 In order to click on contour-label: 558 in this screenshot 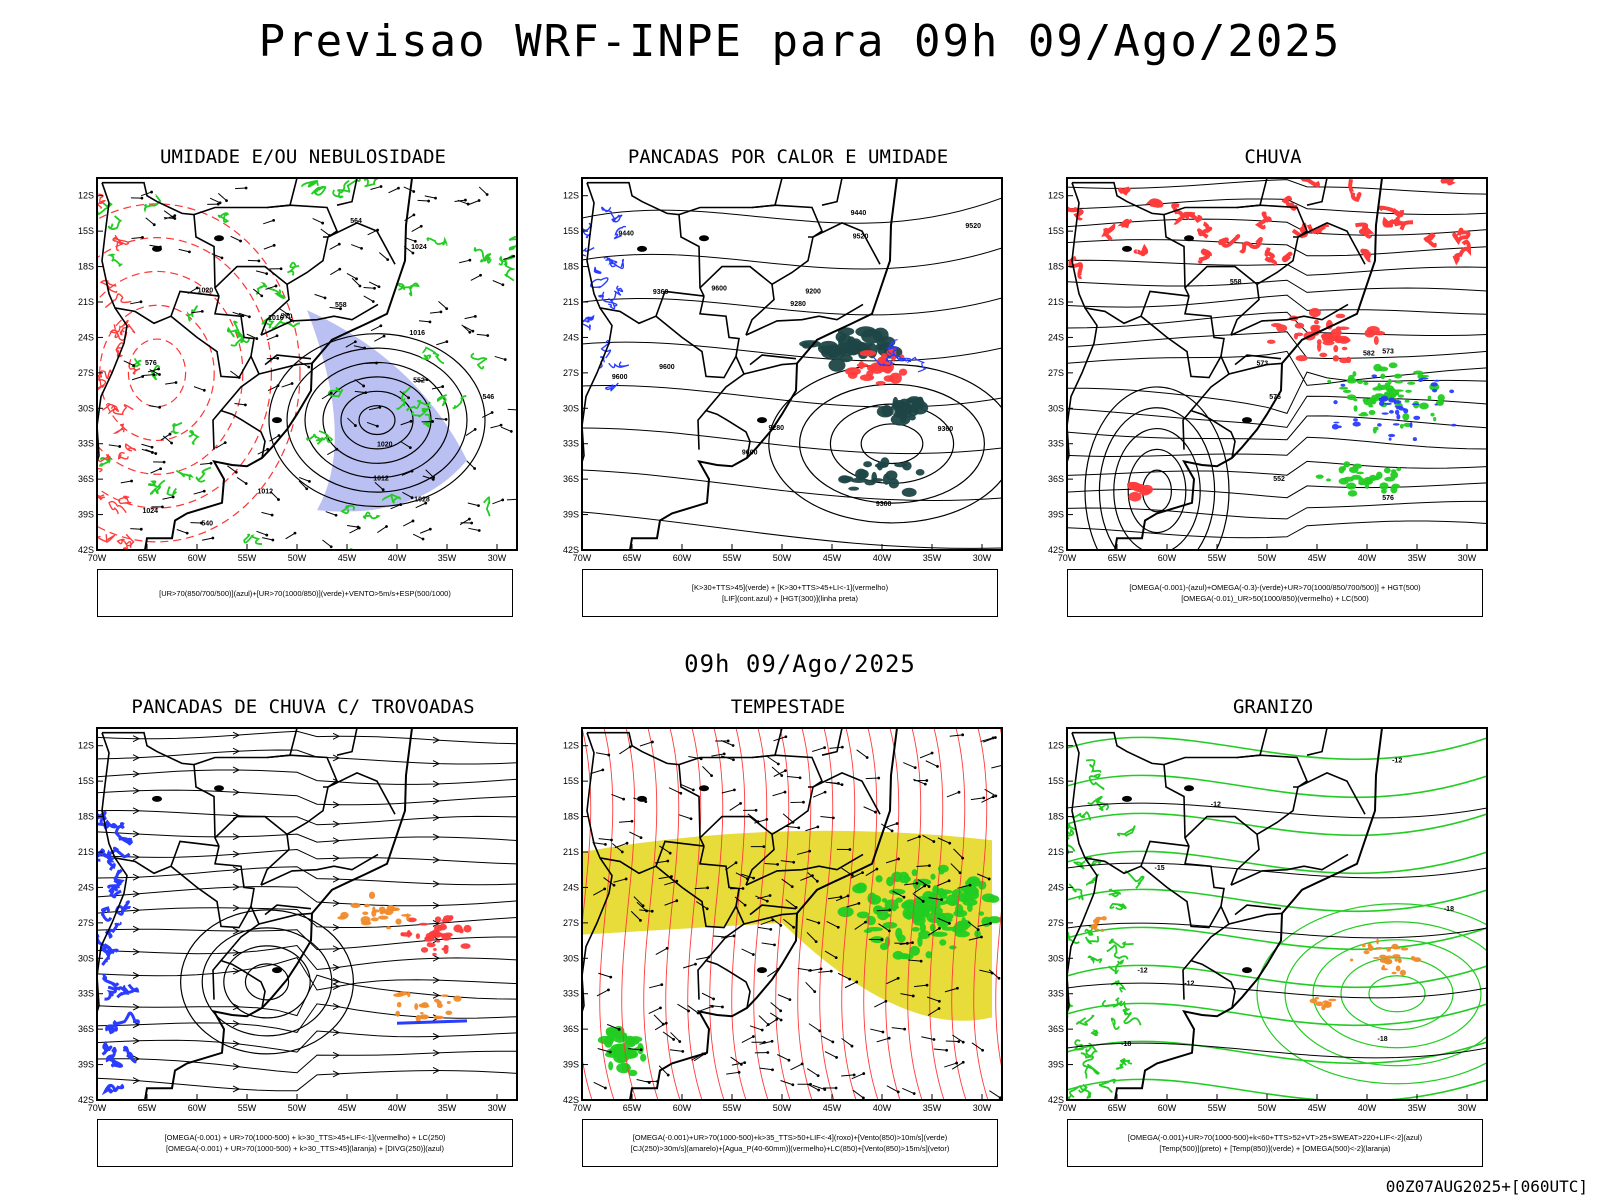, I will do `click(1236, 282)`.